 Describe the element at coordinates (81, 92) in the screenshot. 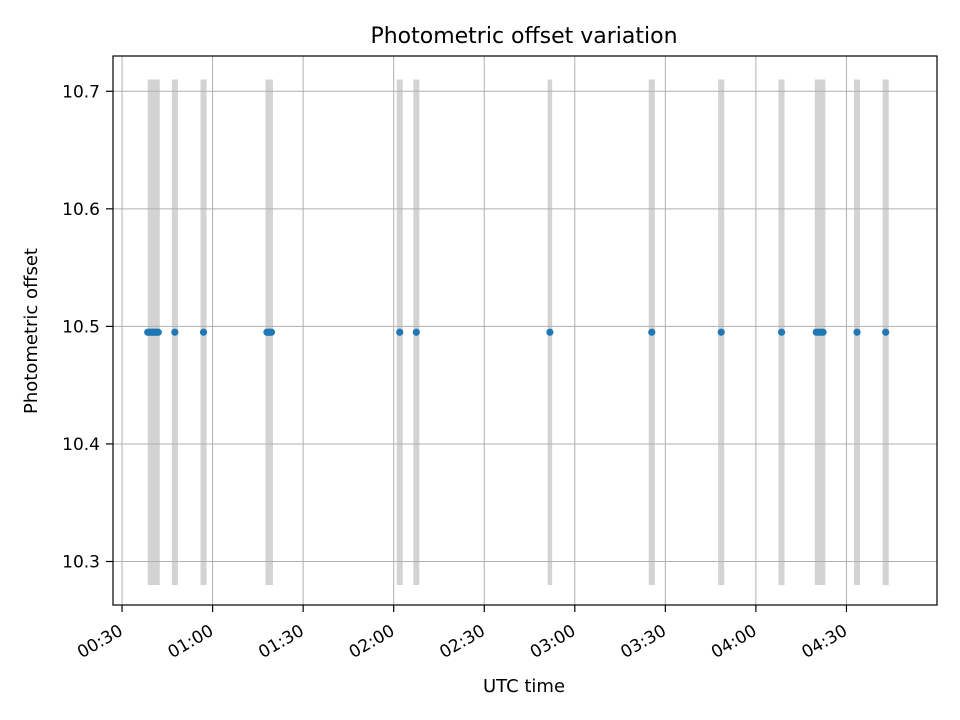

I see `y-tick-label-5: 10.7` at that location.